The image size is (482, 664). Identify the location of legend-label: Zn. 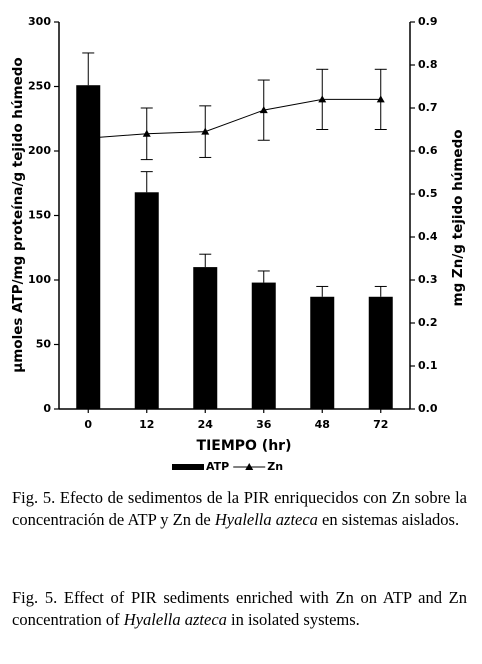
(275, 466).